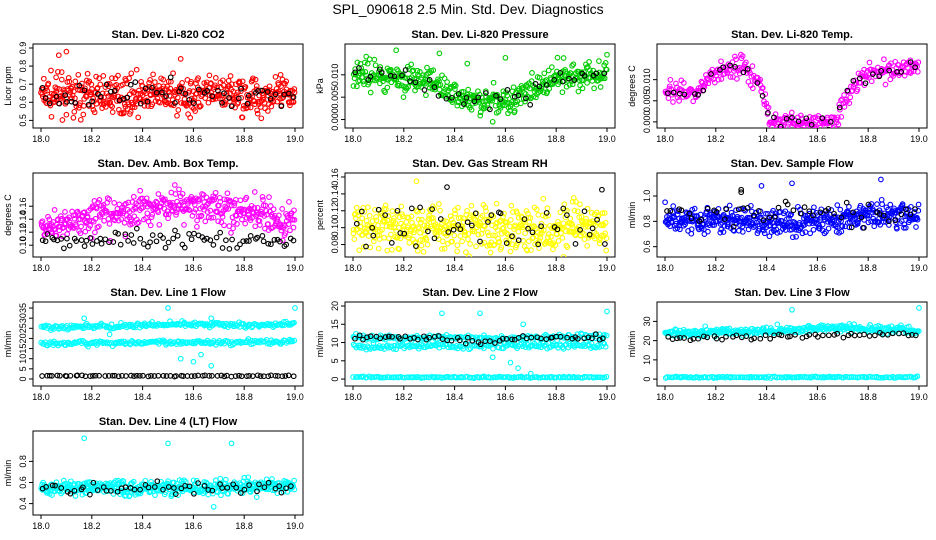  What do you see at coordinates (92, 397) in the screenshot?
I see `x-tick-label: 18.2` at bounding box center [92, 397].